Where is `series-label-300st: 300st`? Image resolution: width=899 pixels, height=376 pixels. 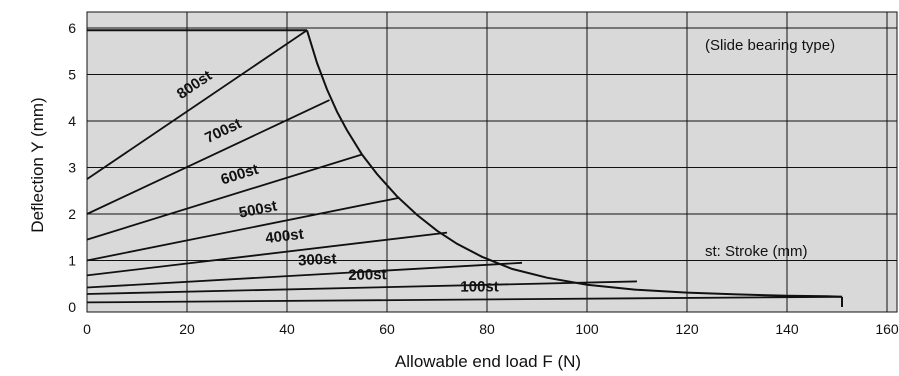 series-label-300st: 300st is located at coordinates (317, 259).